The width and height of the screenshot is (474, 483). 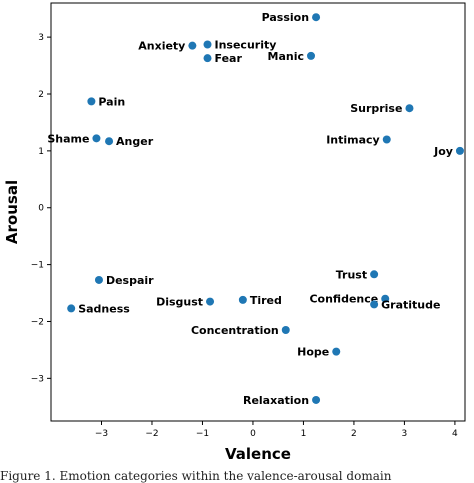 I want to click on point-label-relaxation: Relaxation, so click(x=276, y=400).